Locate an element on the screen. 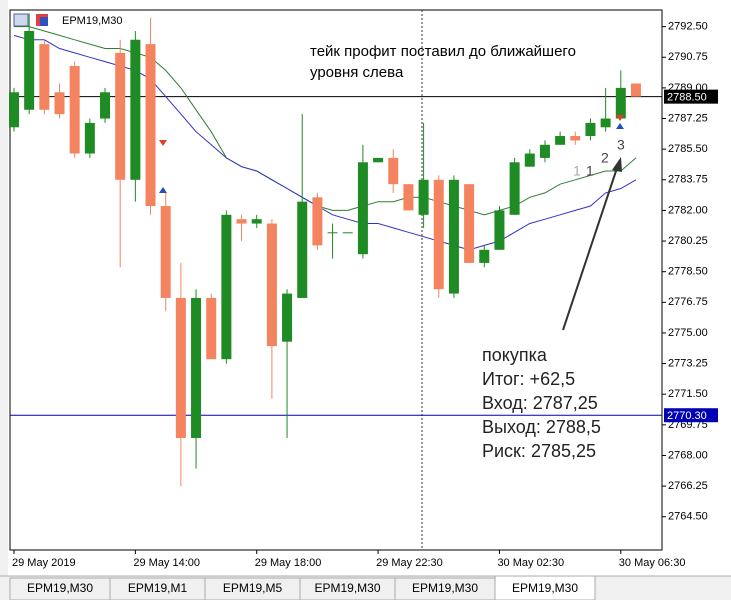  x-tick-label: 30 May 06:30 is located at coordinates (652, 563).